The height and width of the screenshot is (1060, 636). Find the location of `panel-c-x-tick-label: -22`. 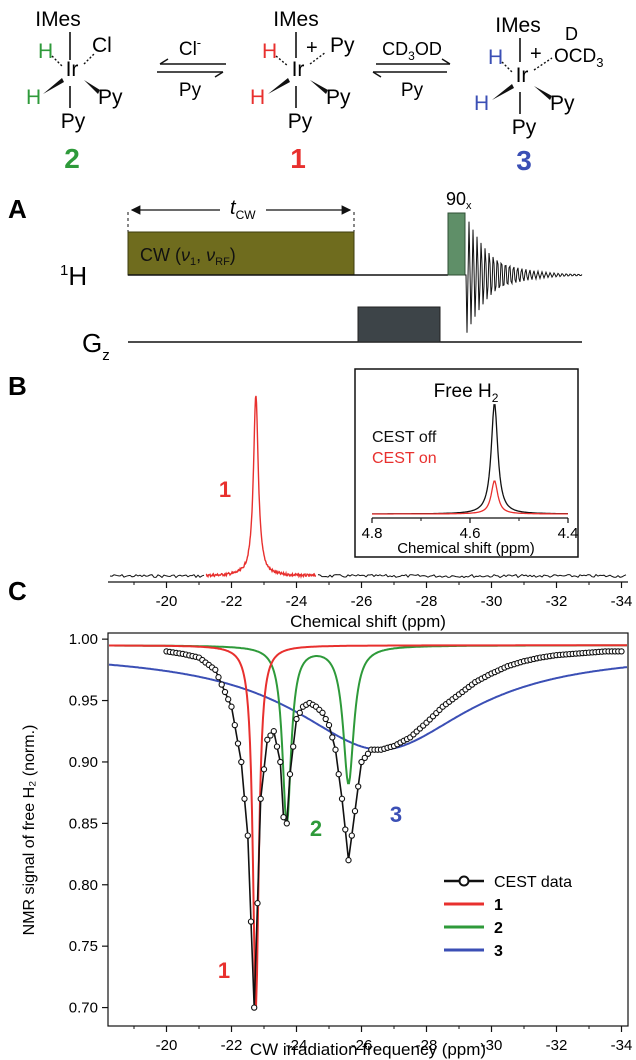

panel-c-x-tick-label: -22 is located at coordinates (232, 1045).